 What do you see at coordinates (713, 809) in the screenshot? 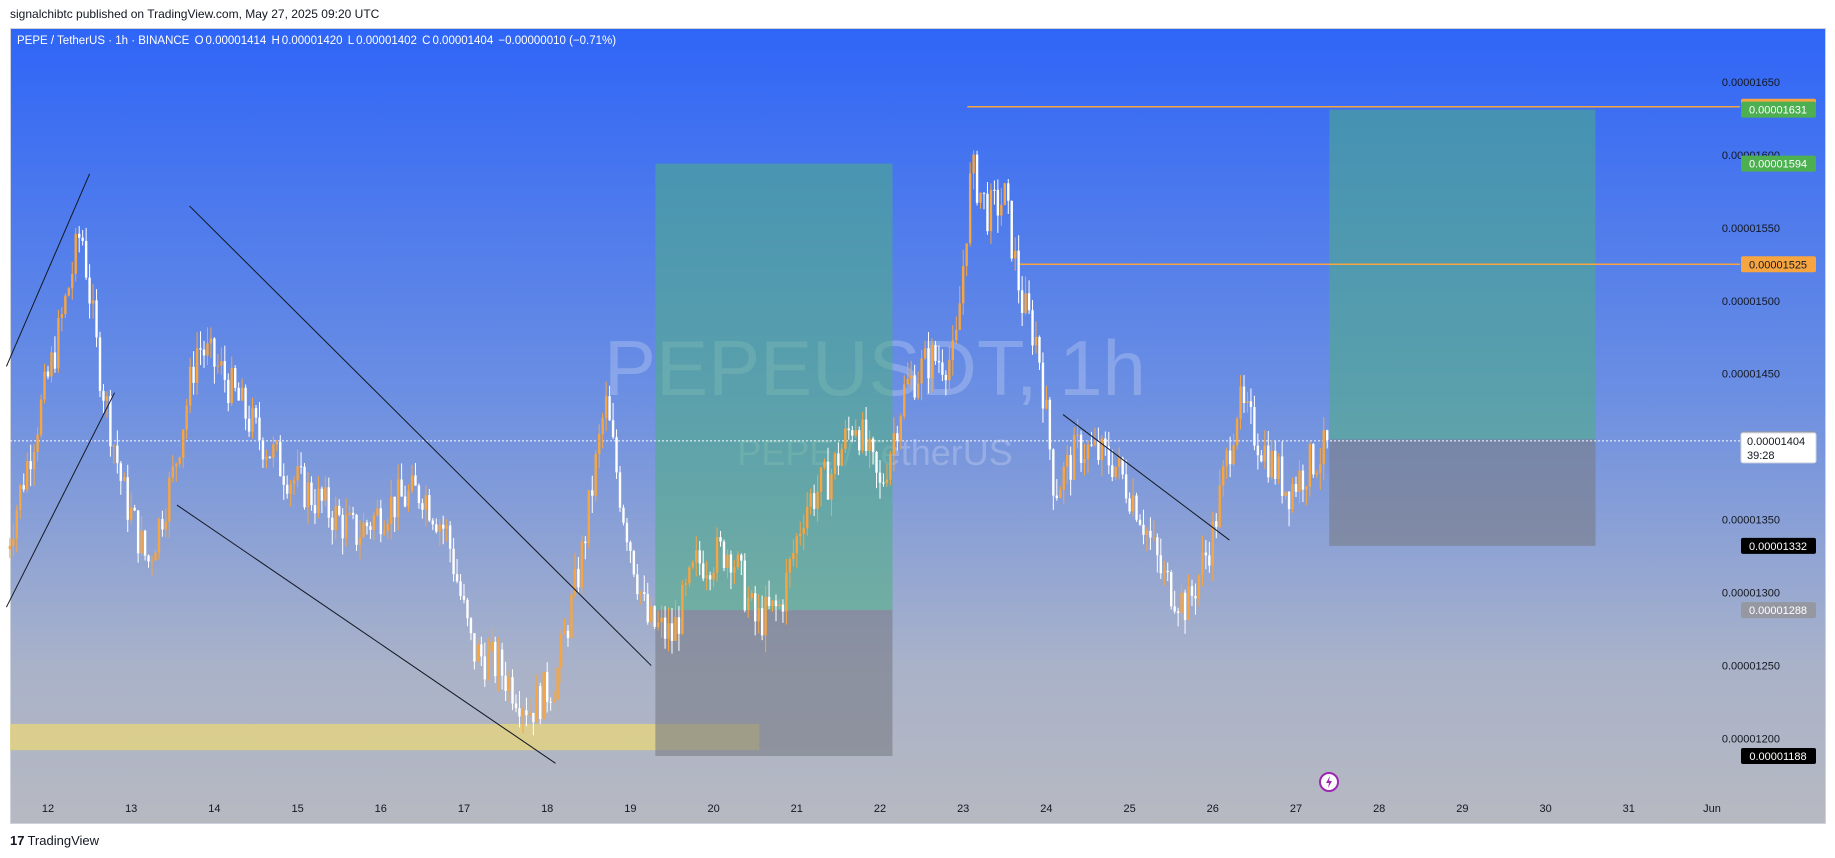
I see `x-tick-label: 20` at bounding box center [713, 809].